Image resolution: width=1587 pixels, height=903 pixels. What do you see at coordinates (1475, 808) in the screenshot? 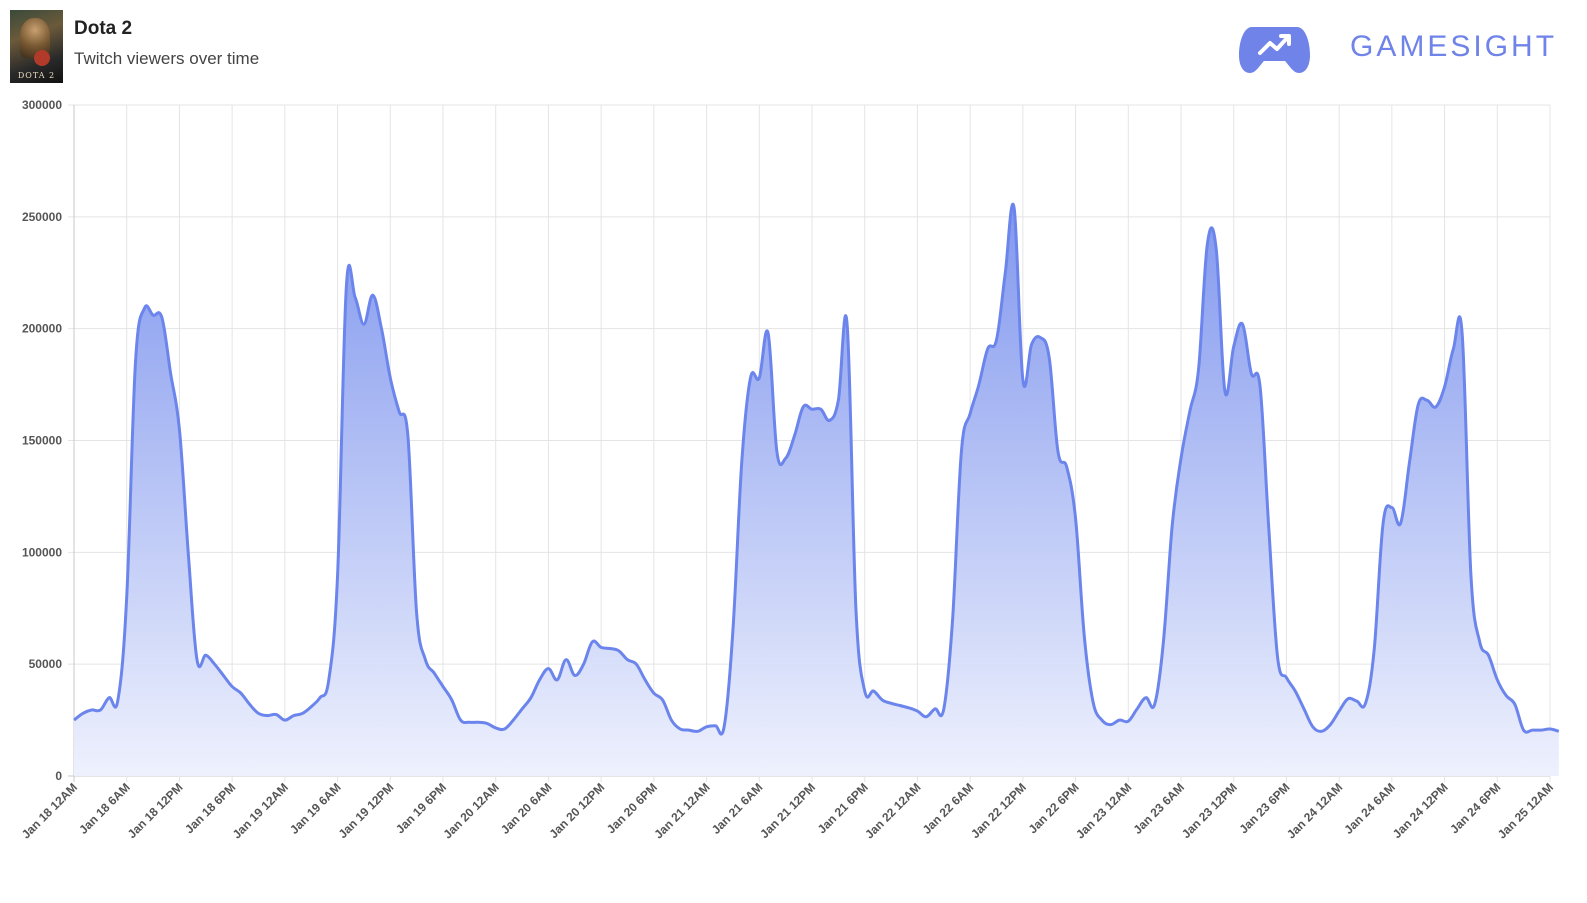
I see `x-tick-label: Jan 24 6PM` at bounding box center [1475, 808].